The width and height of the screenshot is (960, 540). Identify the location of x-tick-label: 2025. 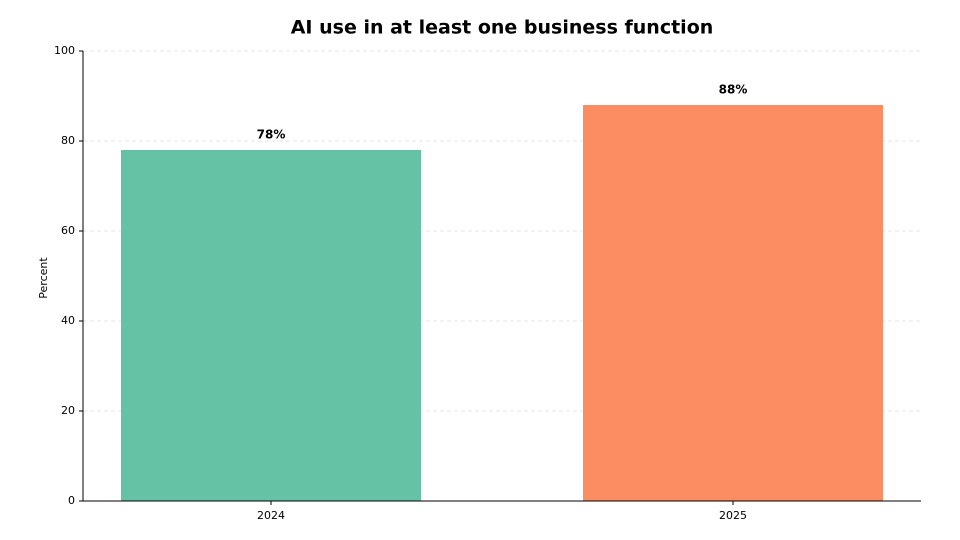
(733, 515).